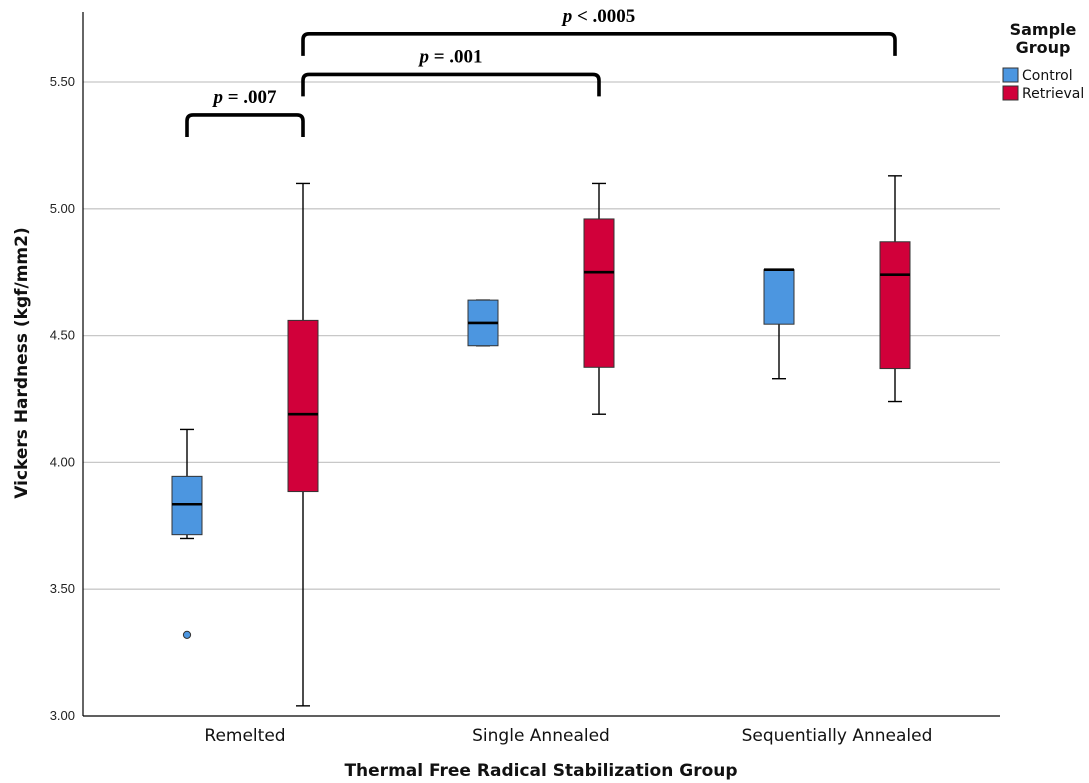 The height and width of the screenshot is (783, 1089). I want to click on x-tick-label: Sequentially Annealed, so click(837, 736).